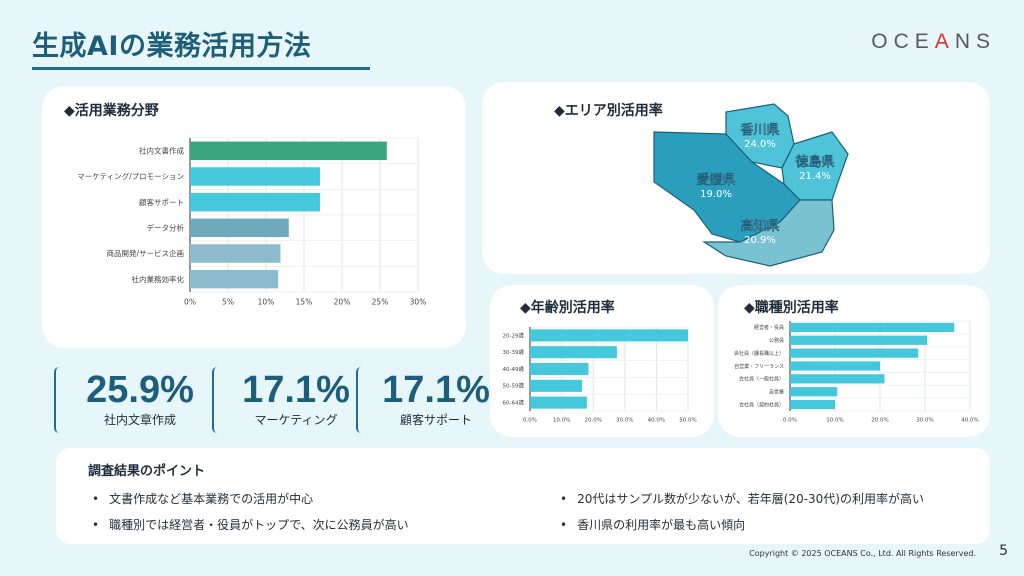 The image size is (1024, 576). Describe the element at coordinates (761, 404) in the screenshot. I see `category-label: 会社員（契約社員）` at that location.